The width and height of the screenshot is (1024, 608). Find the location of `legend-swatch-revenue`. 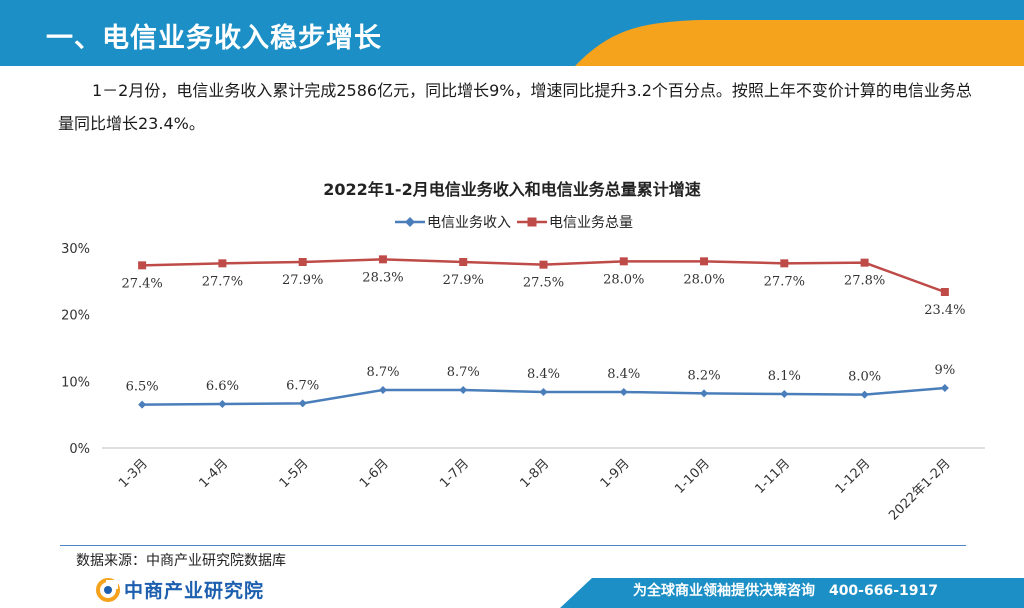

legend-swatch-revenue is located at coordinates (410, 222).